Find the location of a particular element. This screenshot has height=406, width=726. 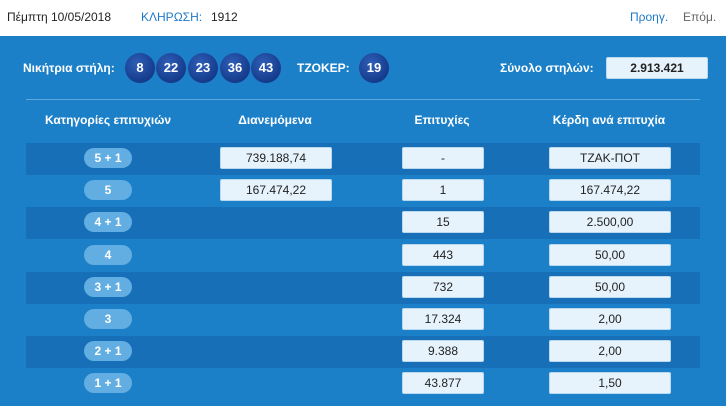

column-header: Επιτυχίες is located at coordinates (442, 120).